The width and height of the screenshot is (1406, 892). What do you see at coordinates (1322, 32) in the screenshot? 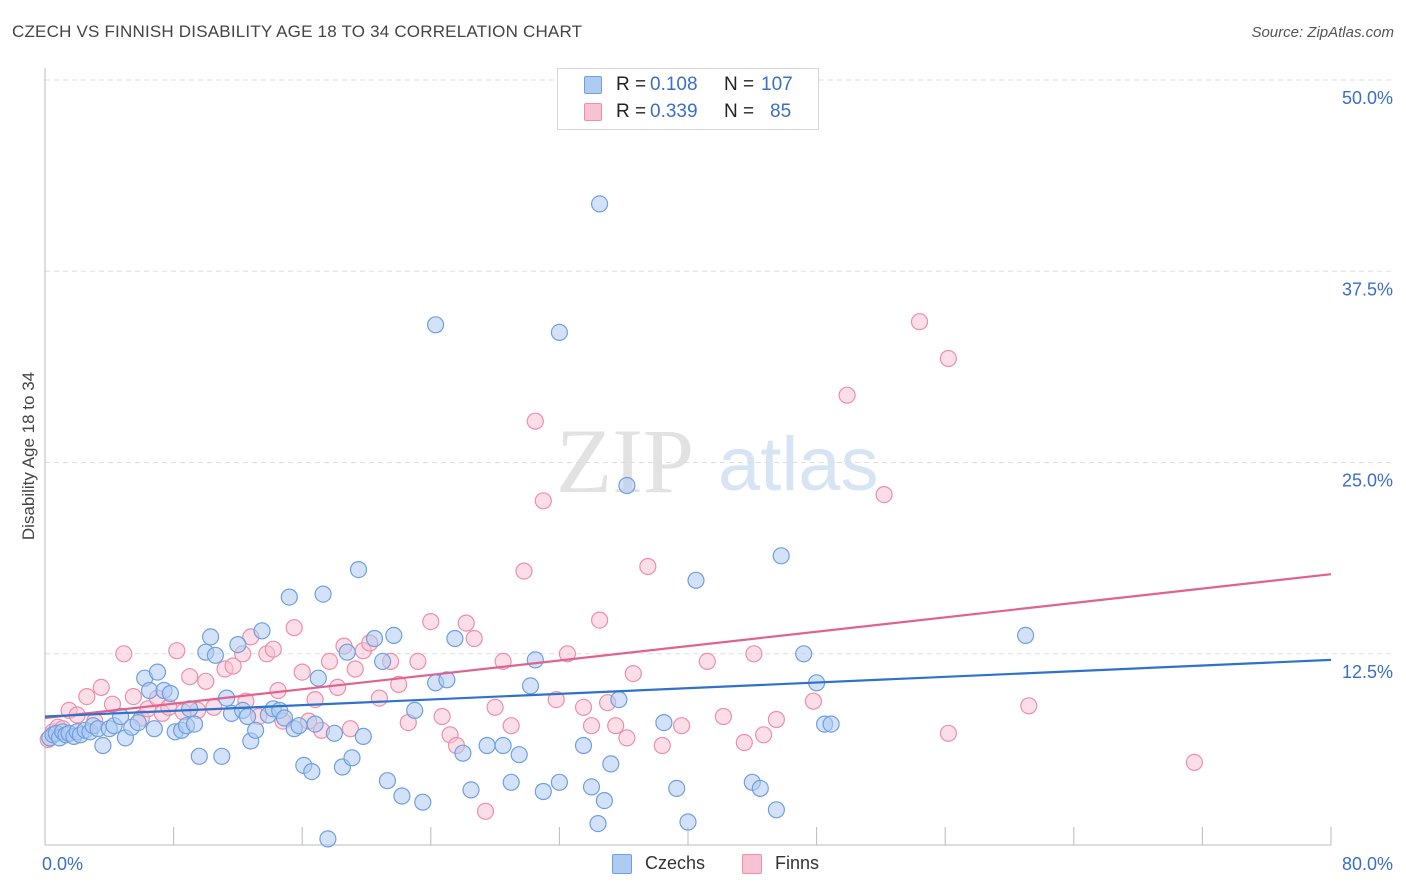
I see `source-label: Source: ZipAtlas.com` at bounding box center [1322, 32].